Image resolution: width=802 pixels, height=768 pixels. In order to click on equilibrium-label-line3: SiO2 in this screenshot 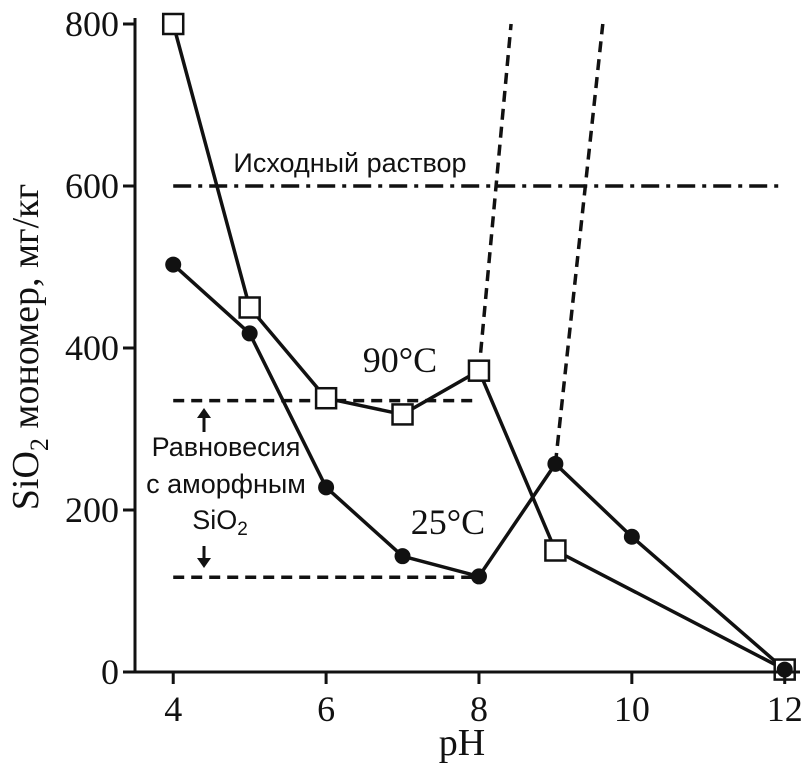, I will do `click(220, 522)`.